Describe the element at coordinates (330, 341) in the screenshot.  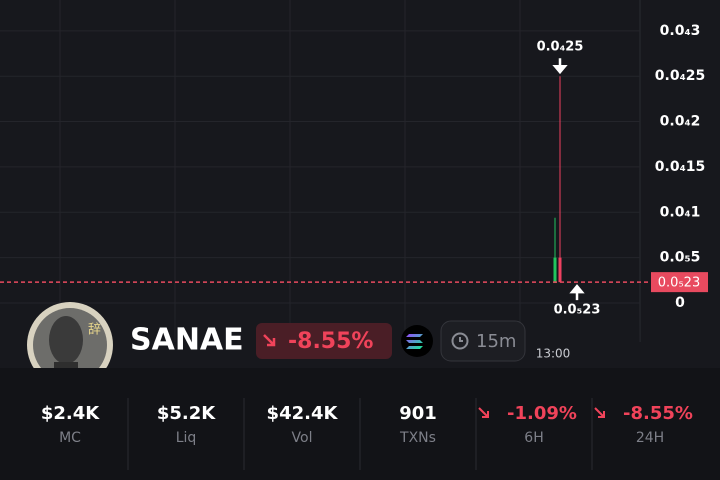
I see `change-value: -8.55%` at that location.